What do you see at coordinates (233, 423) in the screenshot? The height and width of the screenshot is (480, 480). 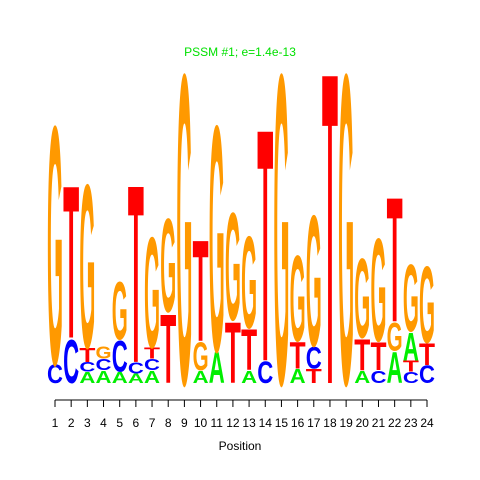 I see `x-tick-label: 12` at bounding box center [233, 423].